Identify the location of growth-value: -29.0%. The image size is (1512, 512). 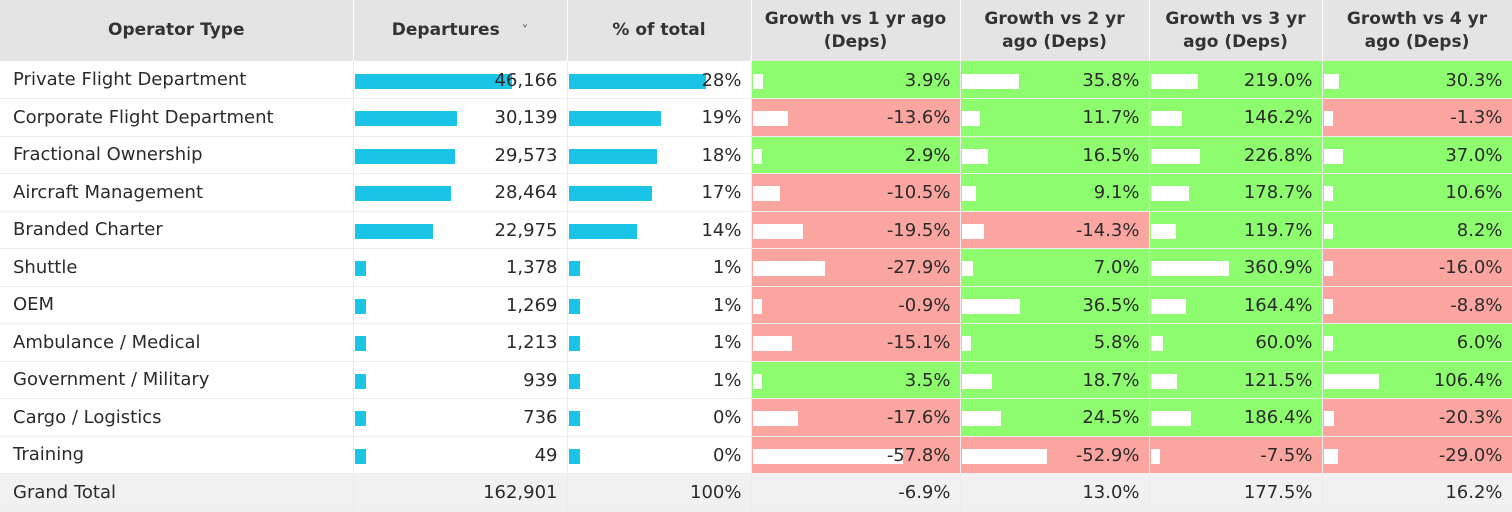
(1470, 455).